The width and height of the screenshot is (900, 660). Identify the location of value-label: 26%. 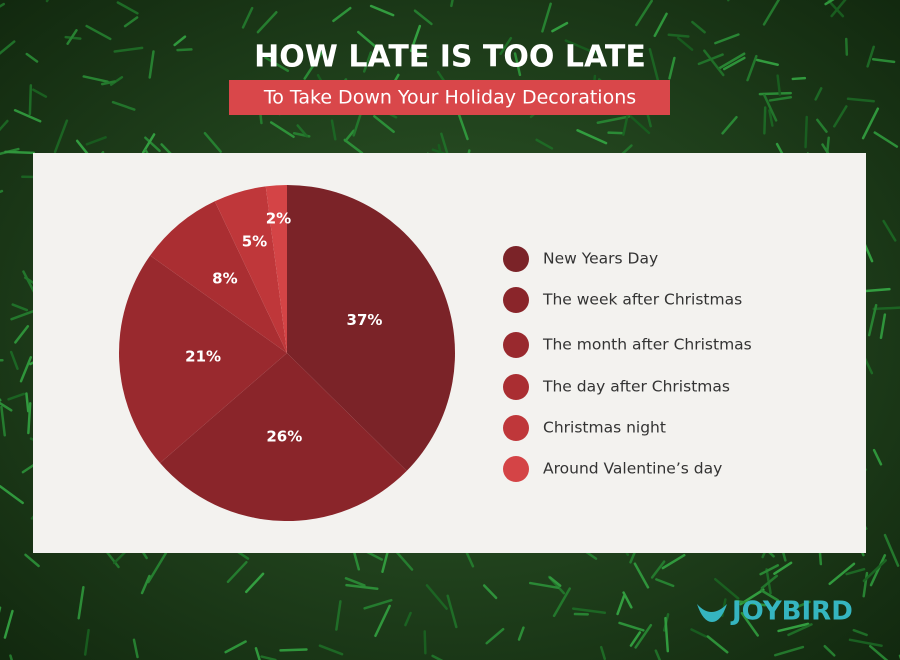
(284, 436).